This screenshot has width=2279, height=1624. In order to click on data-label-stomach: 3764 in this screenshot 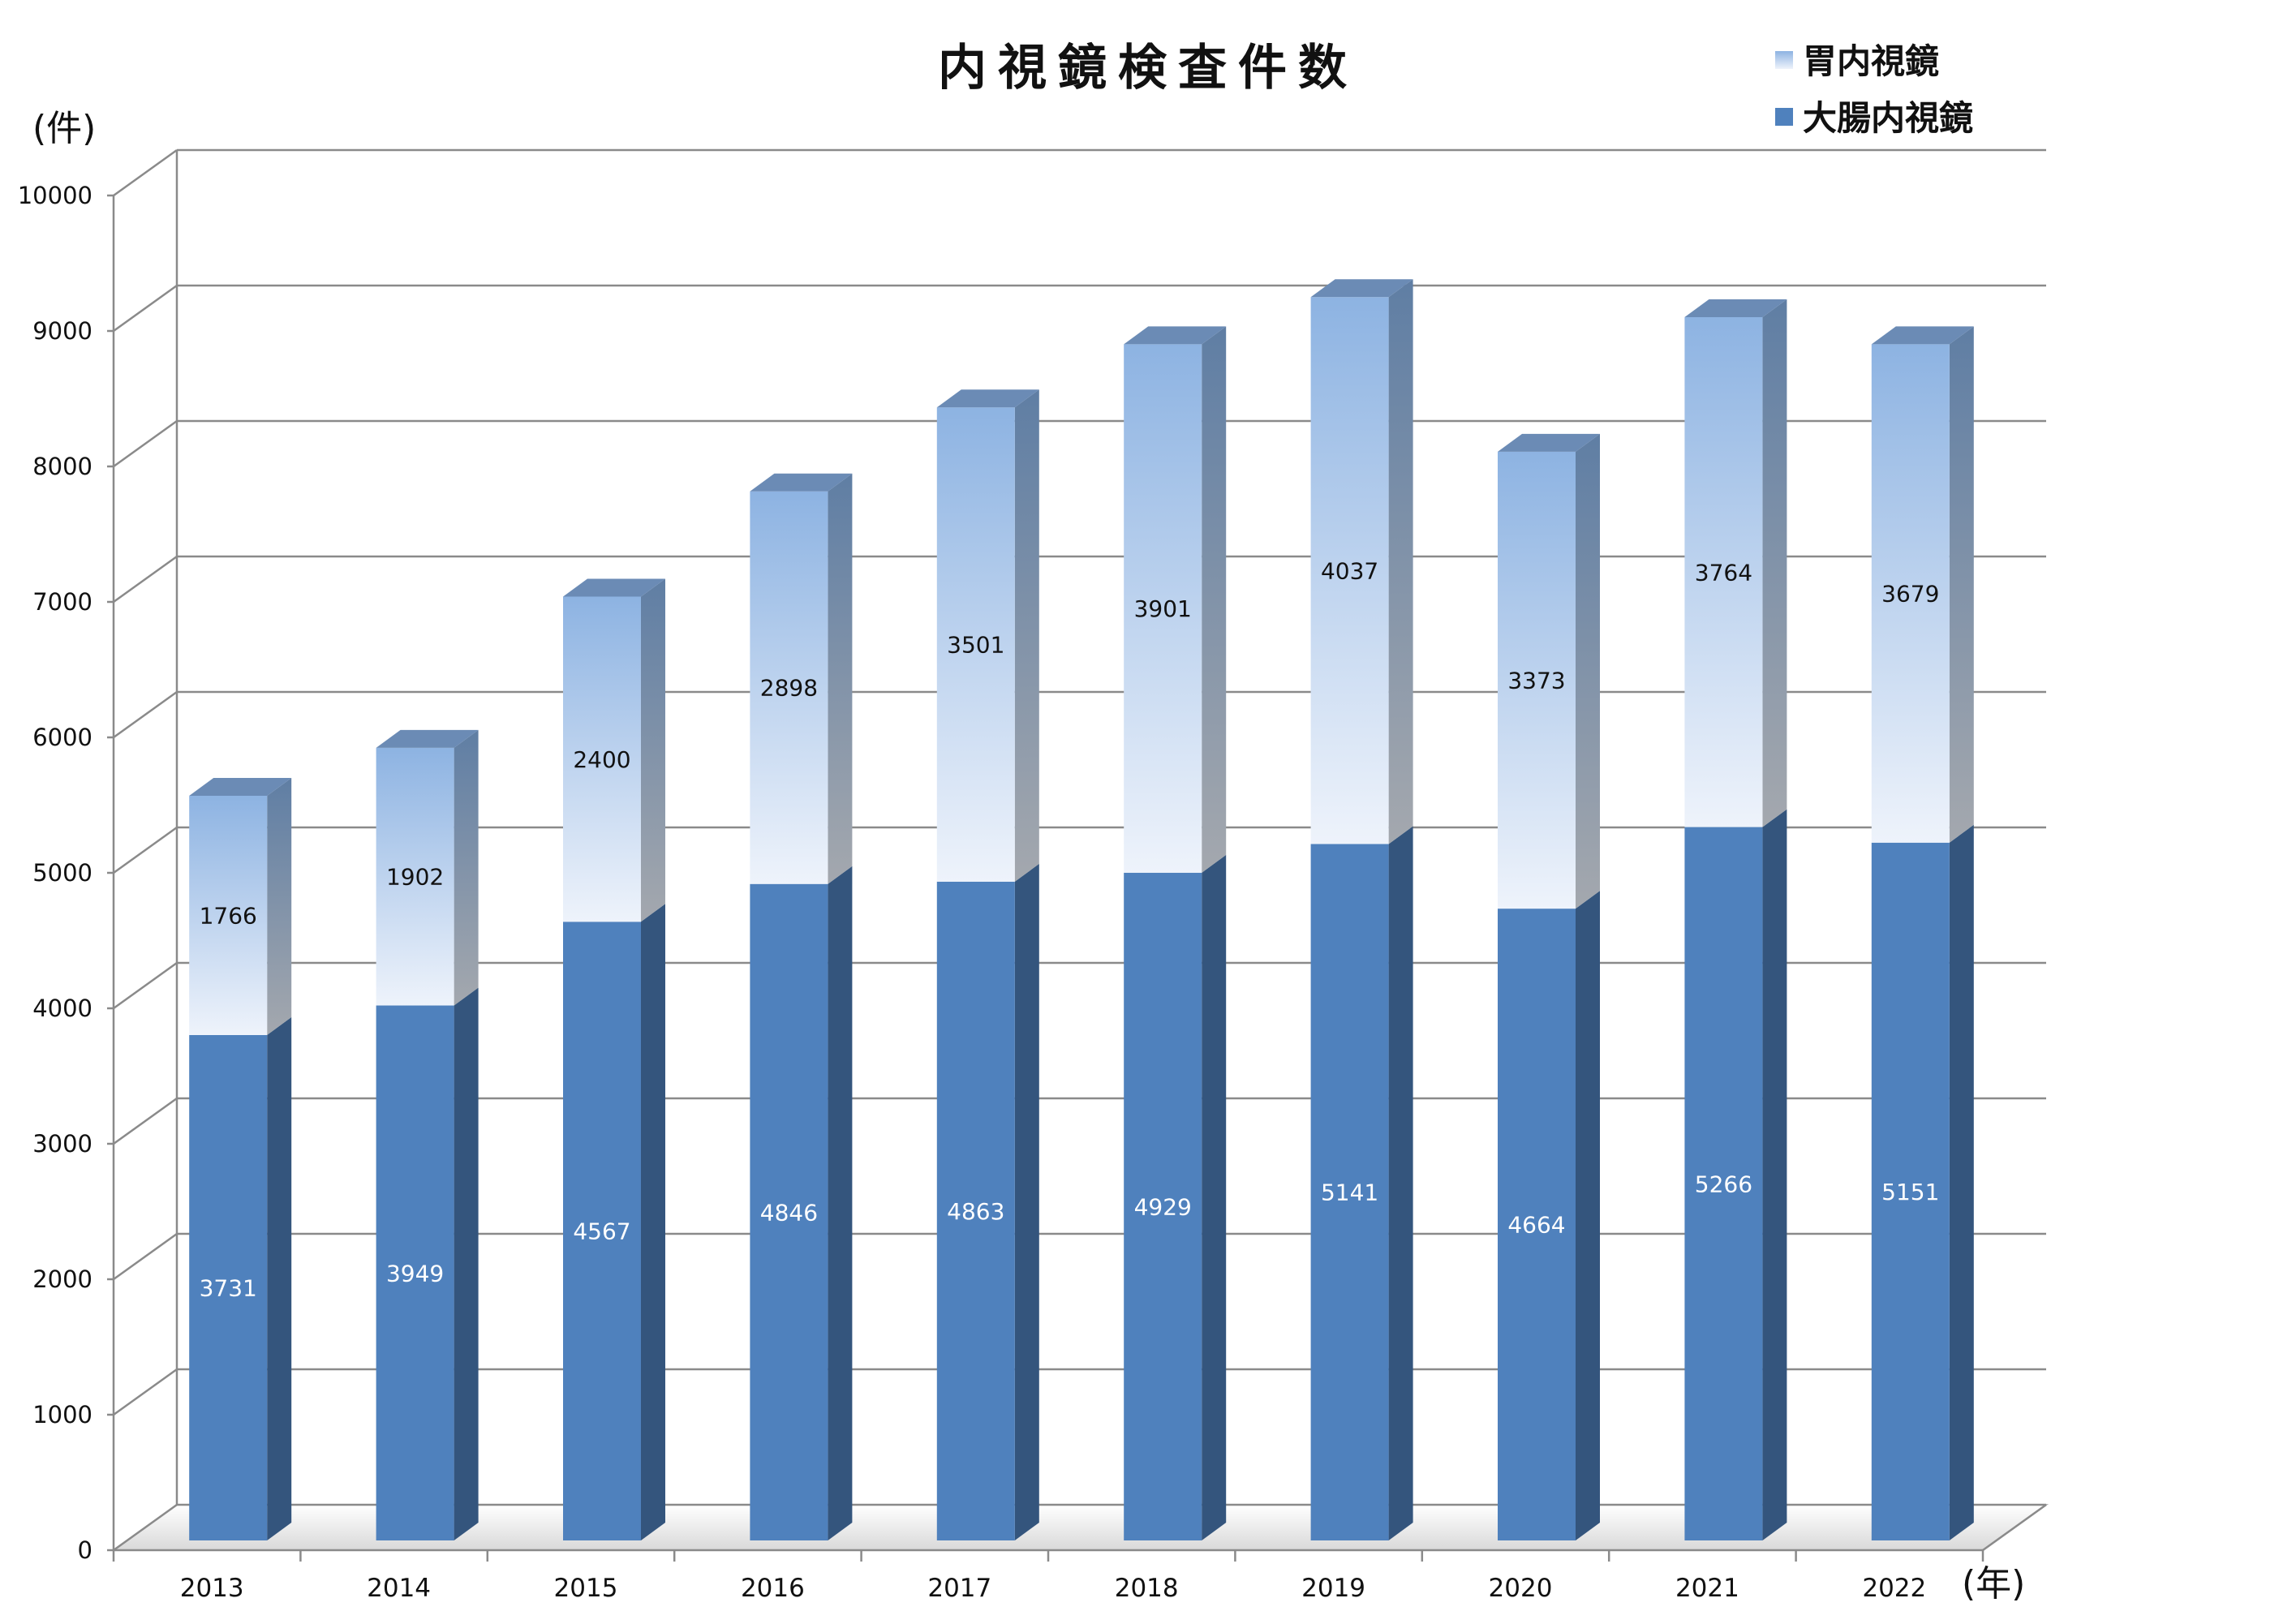, I will do `click(1724, 572)`.